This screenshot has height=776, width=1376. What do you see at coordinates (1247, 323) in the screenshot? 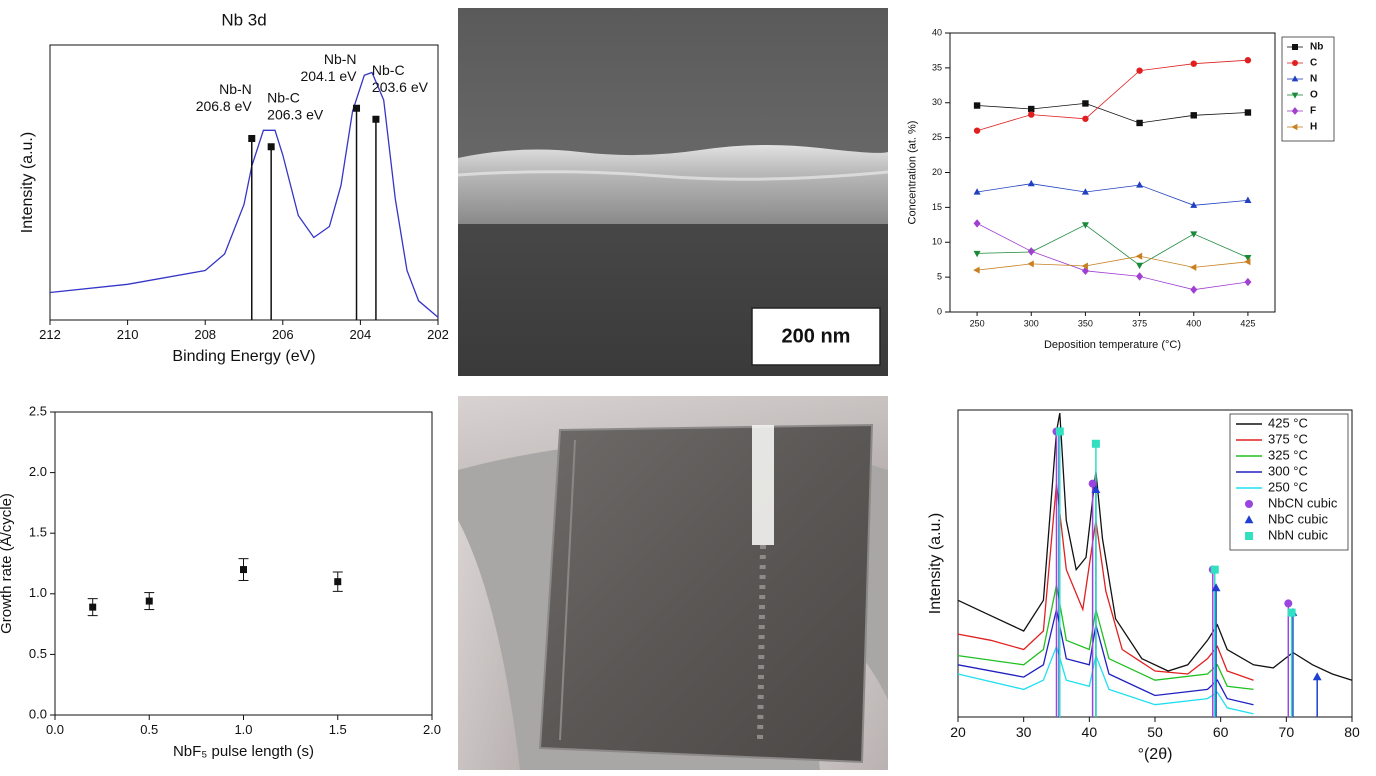
I see `x-tick-label: 425` at bounding box center [1247, 323].